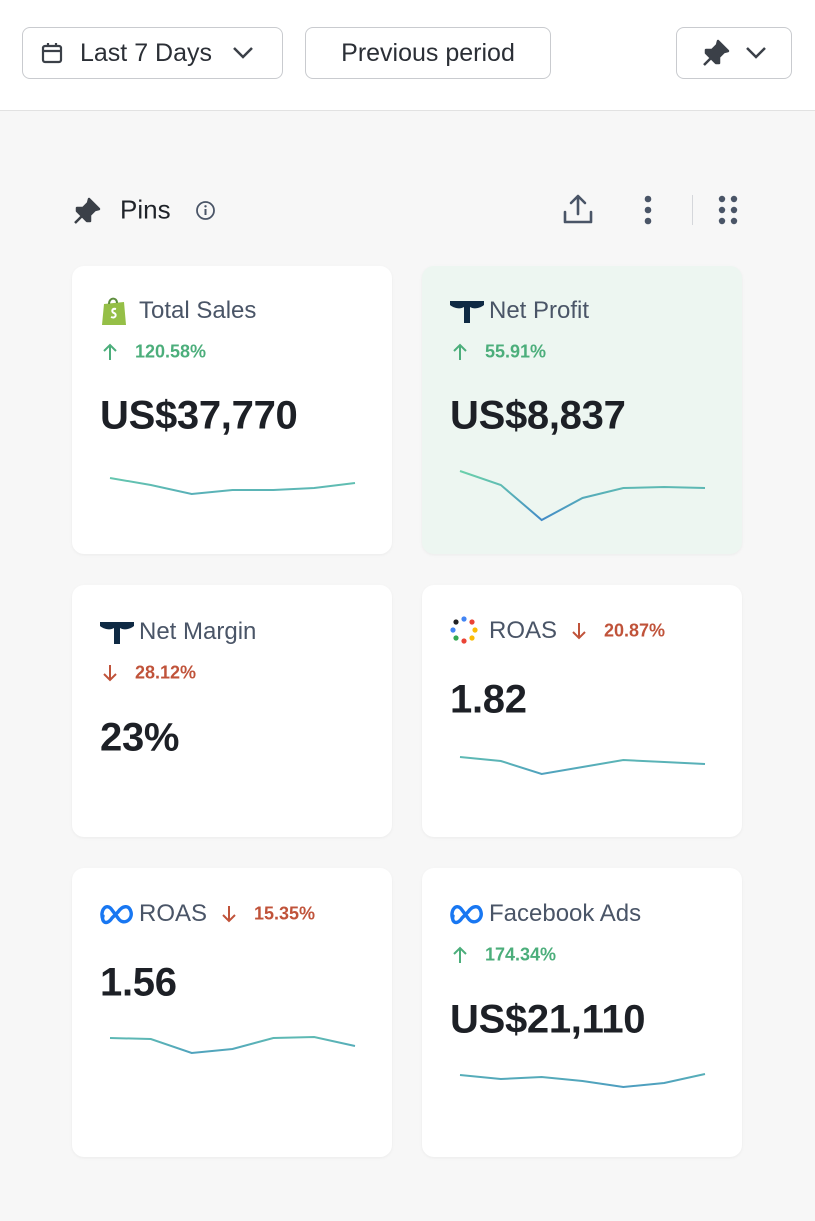 The width and height of the screenshot is (815, 1221). I want to click on change-value: 15.35%, so click(285, 913).